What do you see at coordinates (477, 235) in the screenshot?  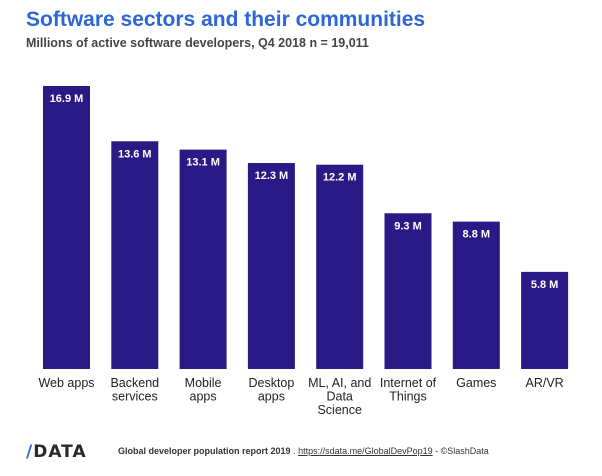 I see `value-label-6: 8.8 M` at bounding box center [477, 235].